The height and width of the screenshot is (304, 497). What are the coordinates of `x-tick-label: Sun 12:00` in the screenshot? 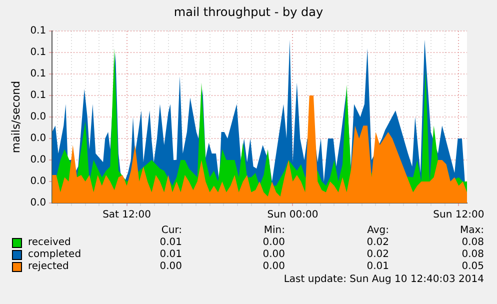 It's located at (458, 215).